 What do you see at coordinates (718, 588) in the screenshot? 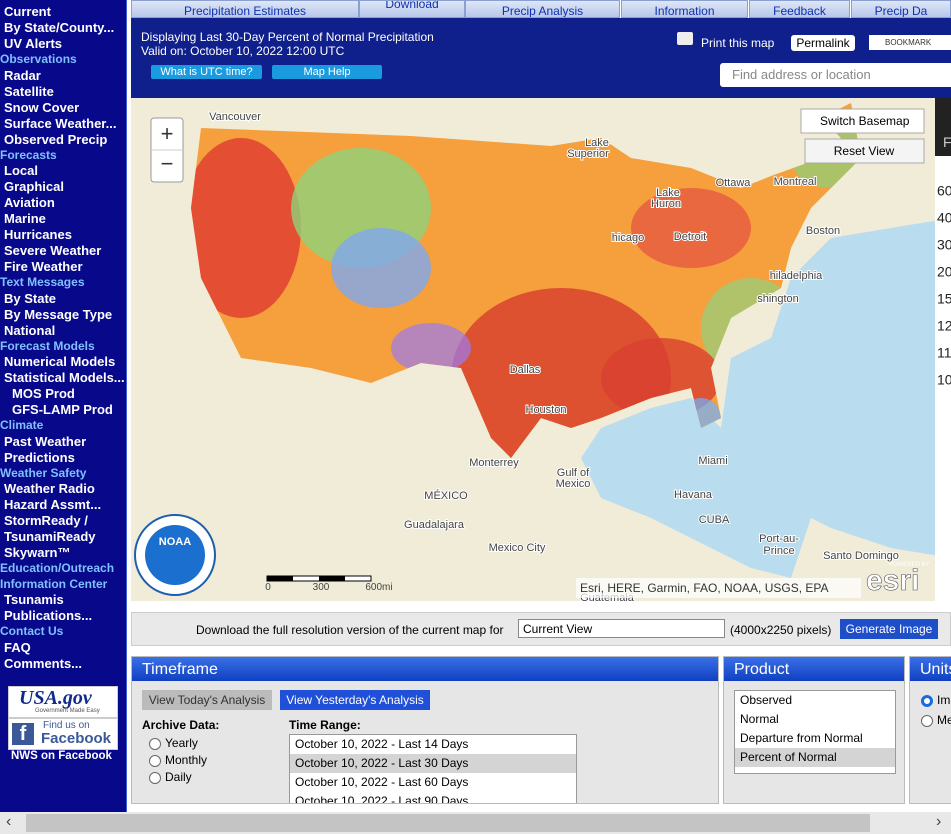
I see `attribution-bg` at bounding box center [718, 588].